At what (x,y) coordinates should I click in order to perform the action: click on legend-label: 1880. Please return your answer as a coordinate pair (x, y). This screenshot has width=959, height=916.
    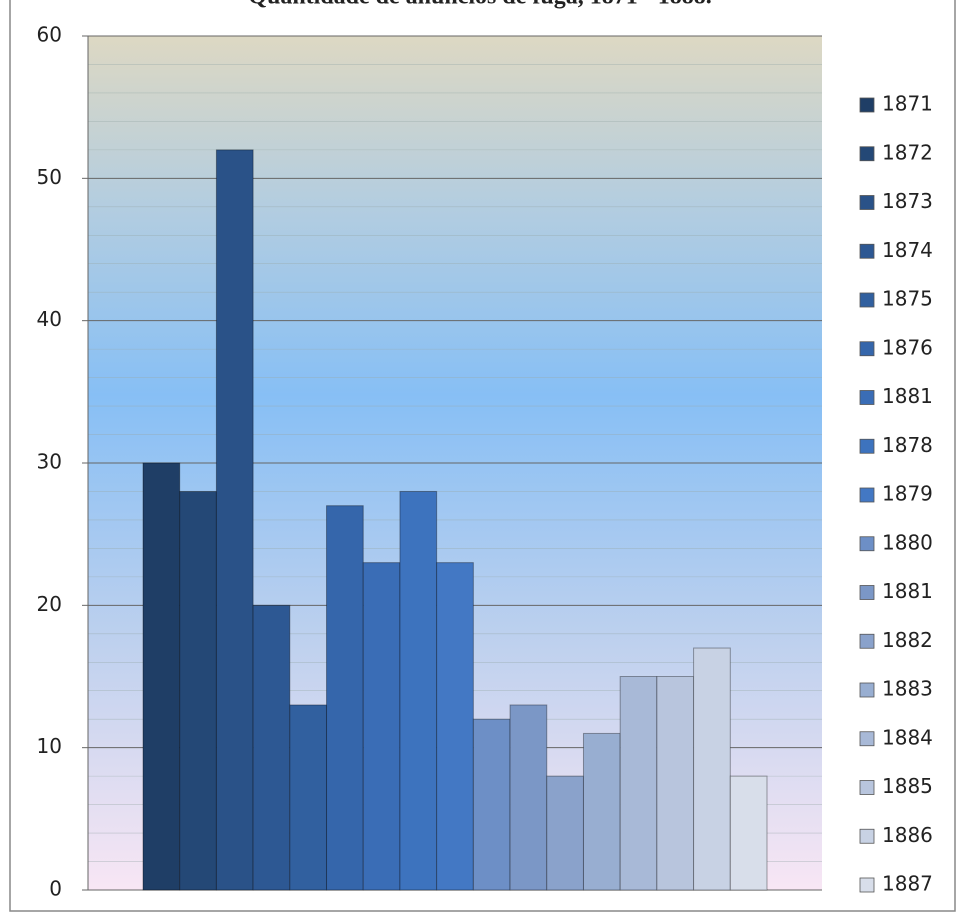
    Looking at the image, I should click on (907, 542).